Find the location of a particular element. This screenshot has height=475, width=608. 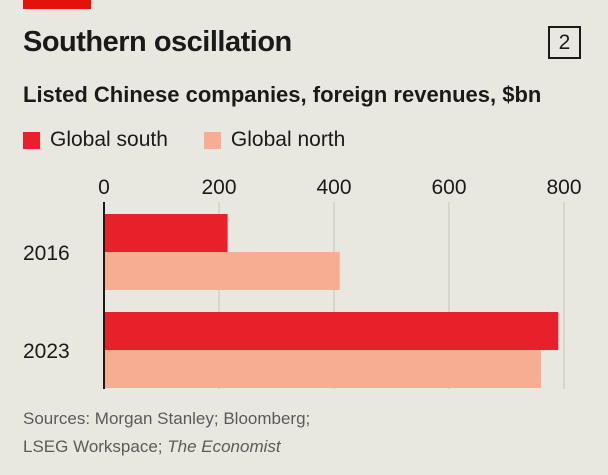

legend-item-global-north: Global north is located at coordinates (274, 140).